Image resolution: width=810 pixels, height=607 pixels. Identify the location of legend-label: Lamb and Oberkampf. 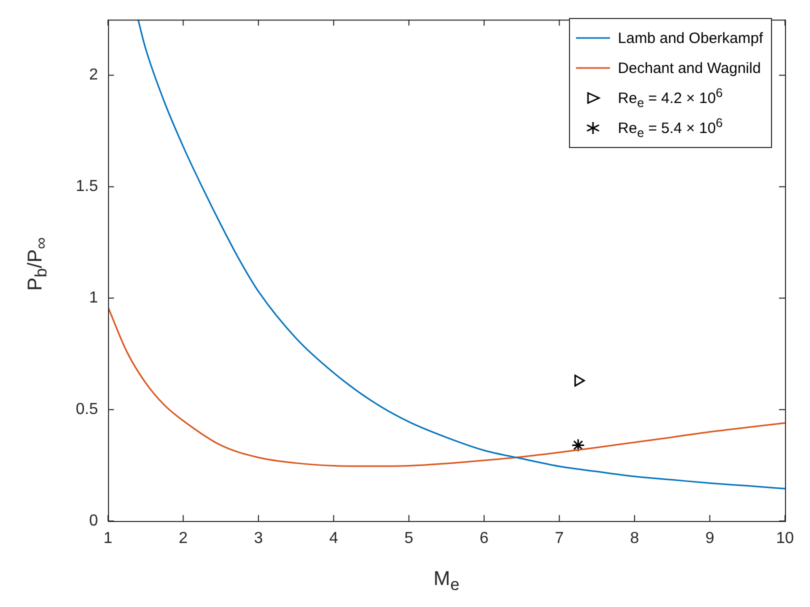
(690, 38).